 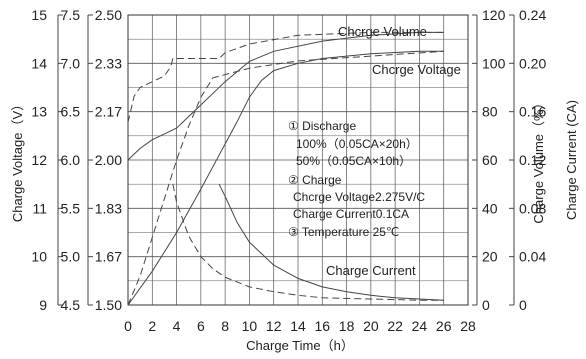 What do you see at coordinates (274, 326) in the screenshot?
I see `x-tick-label: 12` at bounding box center [274, 326].